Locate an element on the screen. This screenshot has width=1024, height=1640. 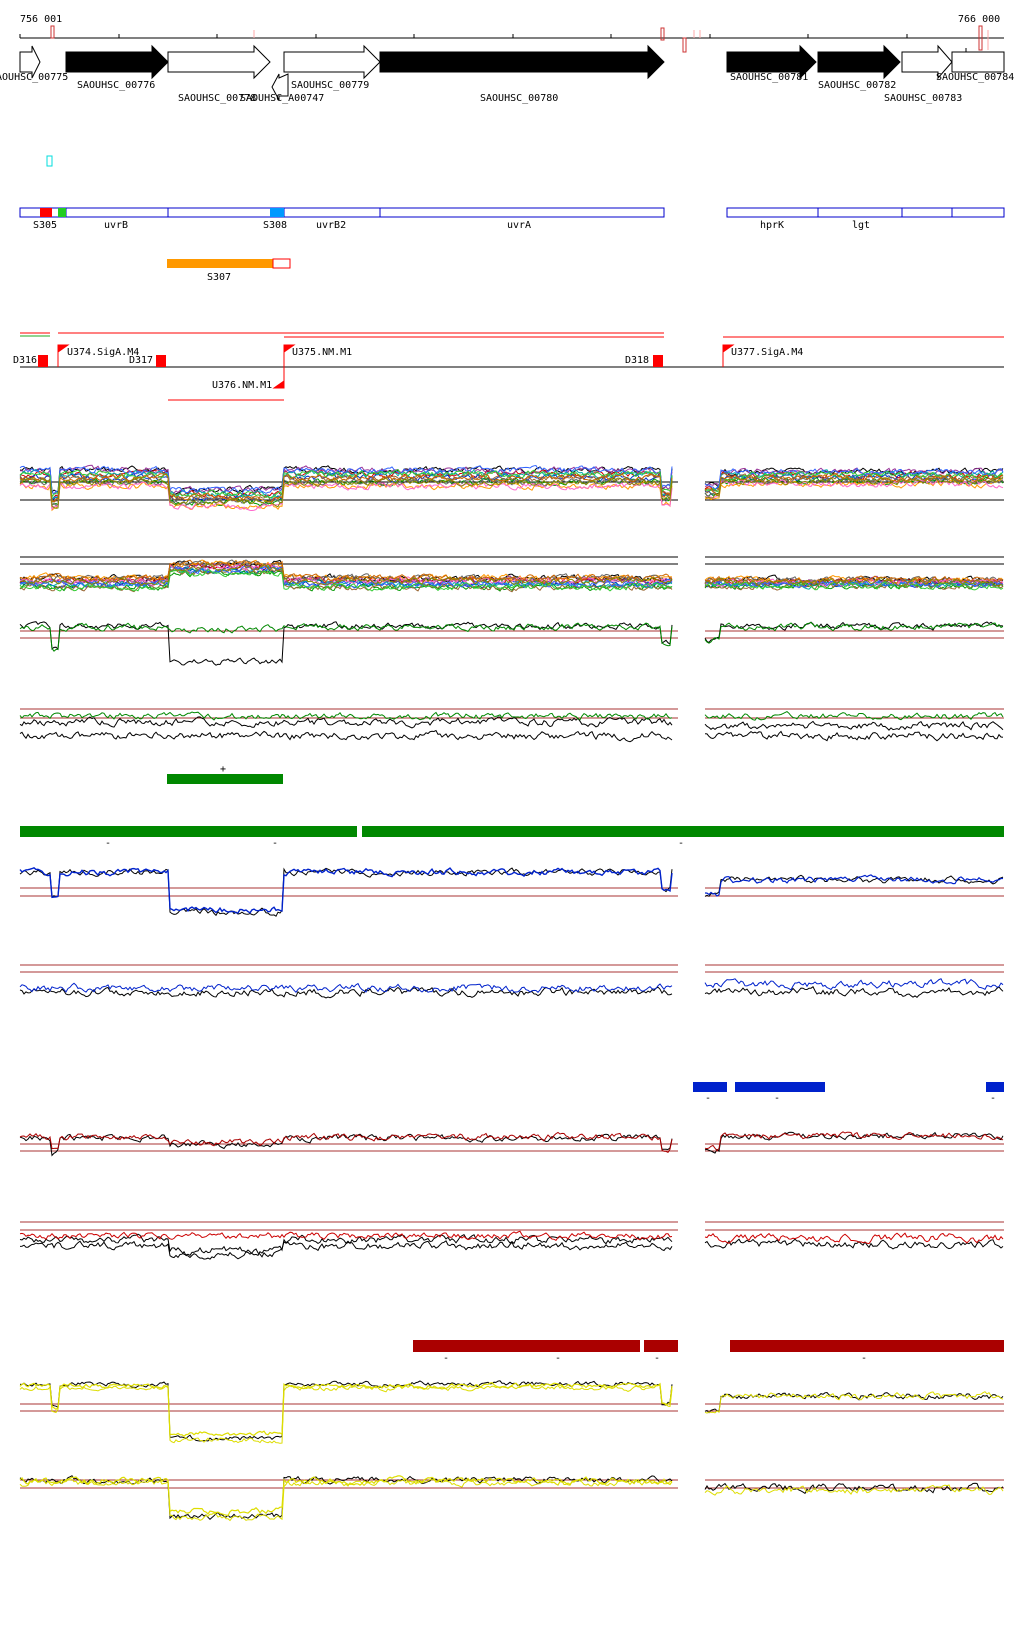
feature-S308-box is located at coordinates (277, 212).